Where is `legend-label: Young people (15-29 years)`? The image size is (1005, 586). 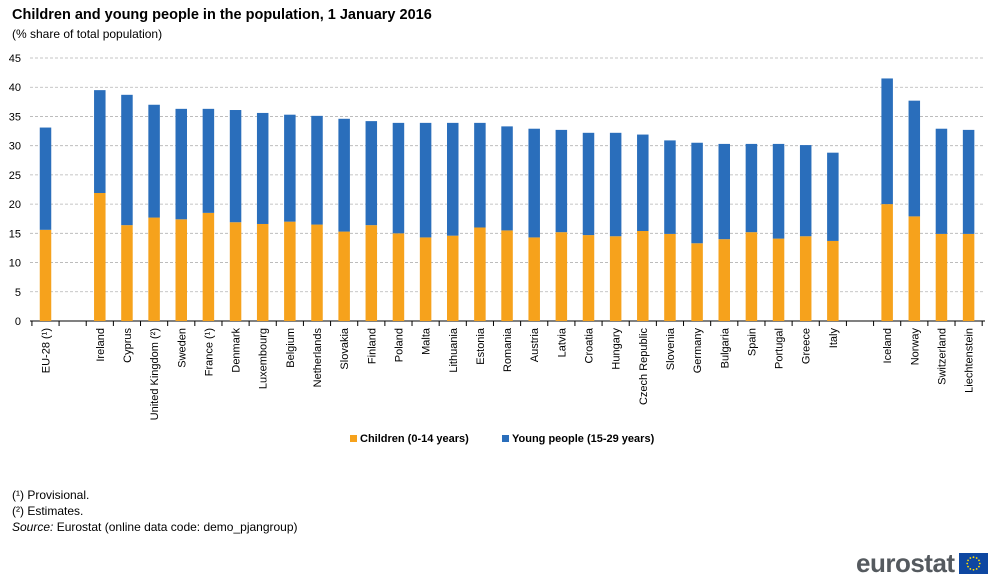 legend-label: Young people (15-29 years) is located at coordinates (583, 439).